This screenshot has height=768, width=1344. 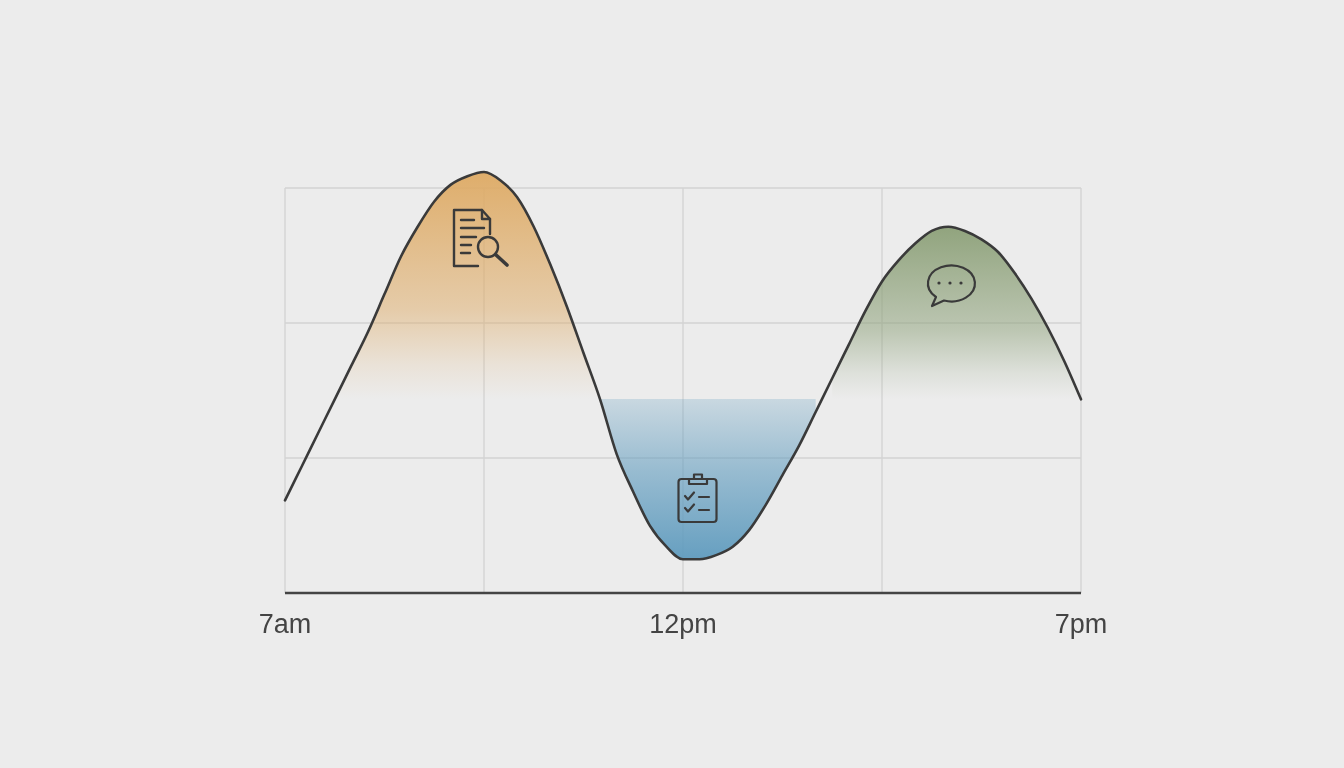 I want to click on x-tick-label: 12pm, so click(x=683, y=624).